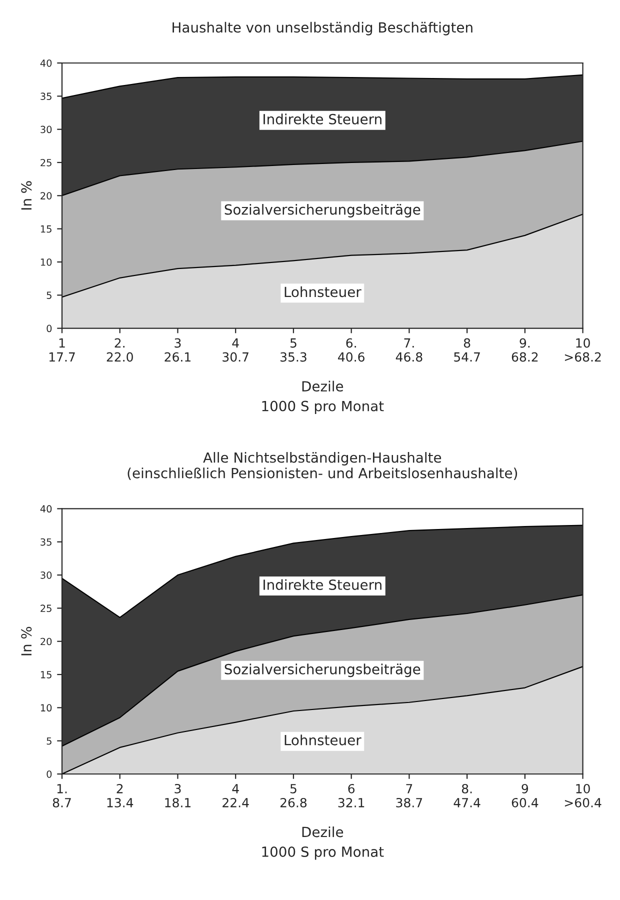 The height and width of the screenshot is (900, 620). I want to click on x-tick-label: 10 >60.4, so click(583, 796).